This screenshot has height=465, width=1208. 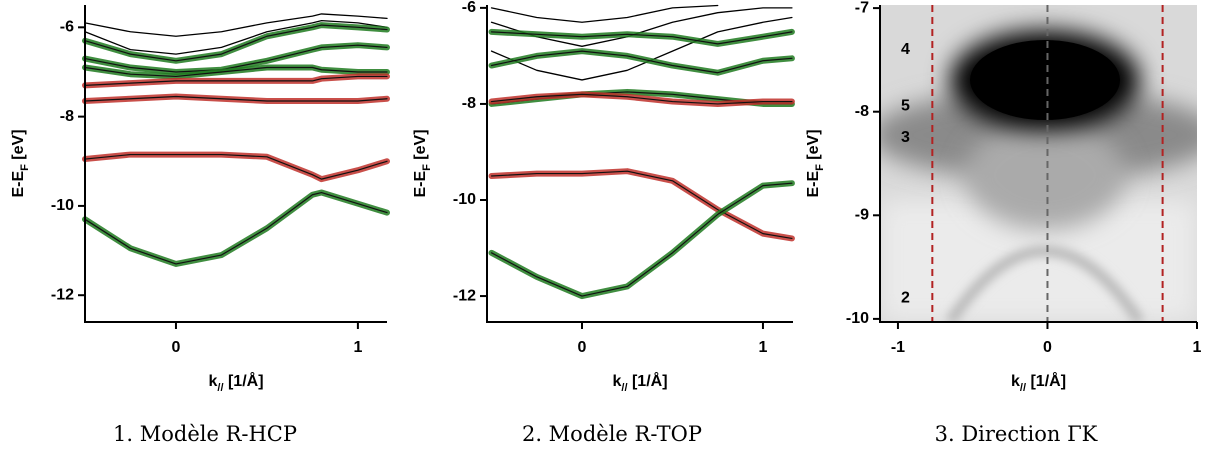 What do you see at coordinates (612, 434) in the screenshot?
I see `caption: 2. Modèle R-TOP` at bounding box center [612, 434].